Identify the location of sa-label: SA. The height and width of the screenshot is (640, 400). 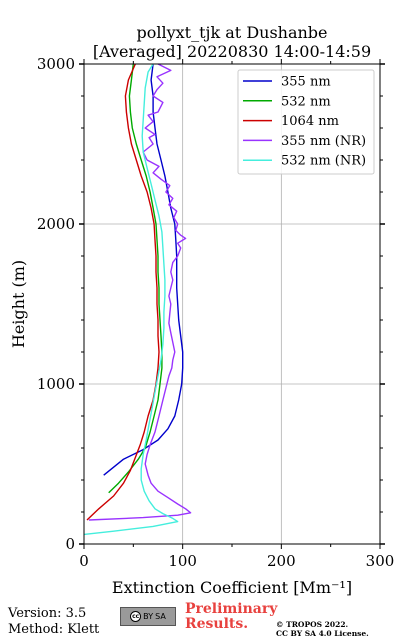
(160, 616).